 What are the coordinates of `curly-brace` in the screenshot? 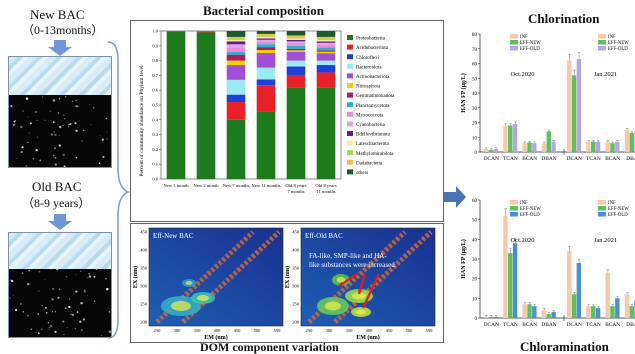 It's located at (118, 190).